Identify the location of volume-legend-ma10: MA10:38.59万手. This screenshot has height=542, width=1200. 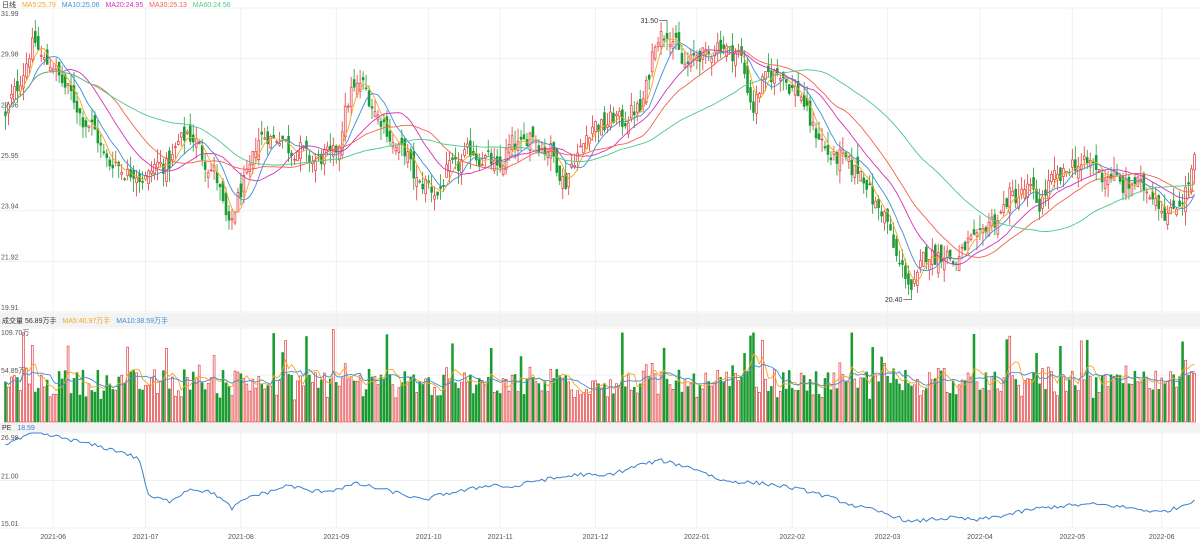
(142, 321).